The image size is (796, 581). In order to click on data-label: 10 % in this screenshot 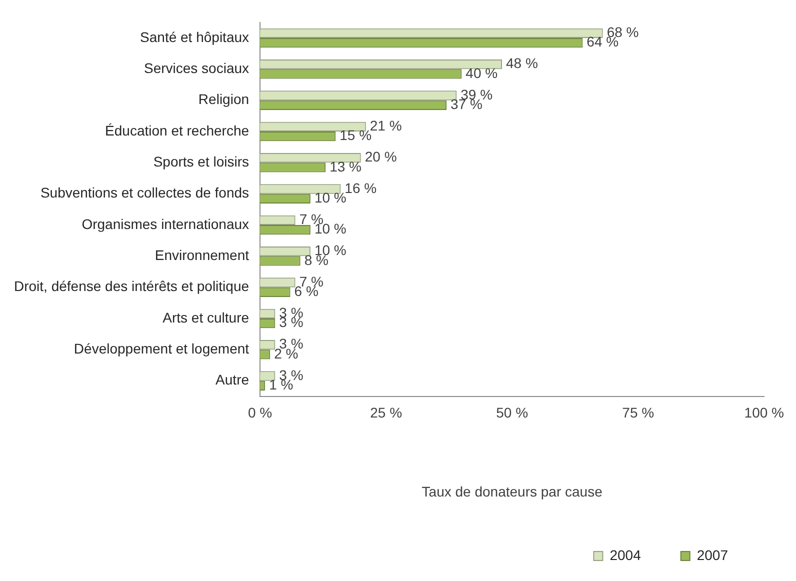, I will do `click(330, 198)`.